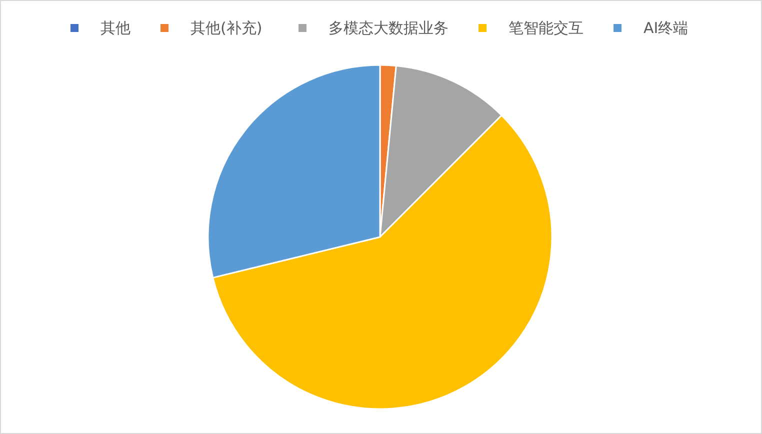 The height and width of the screenshot is (434, 762). Describe the element at coordinates (666, 28) in the screenshot. I see `legend-label: AI终端` at that location.